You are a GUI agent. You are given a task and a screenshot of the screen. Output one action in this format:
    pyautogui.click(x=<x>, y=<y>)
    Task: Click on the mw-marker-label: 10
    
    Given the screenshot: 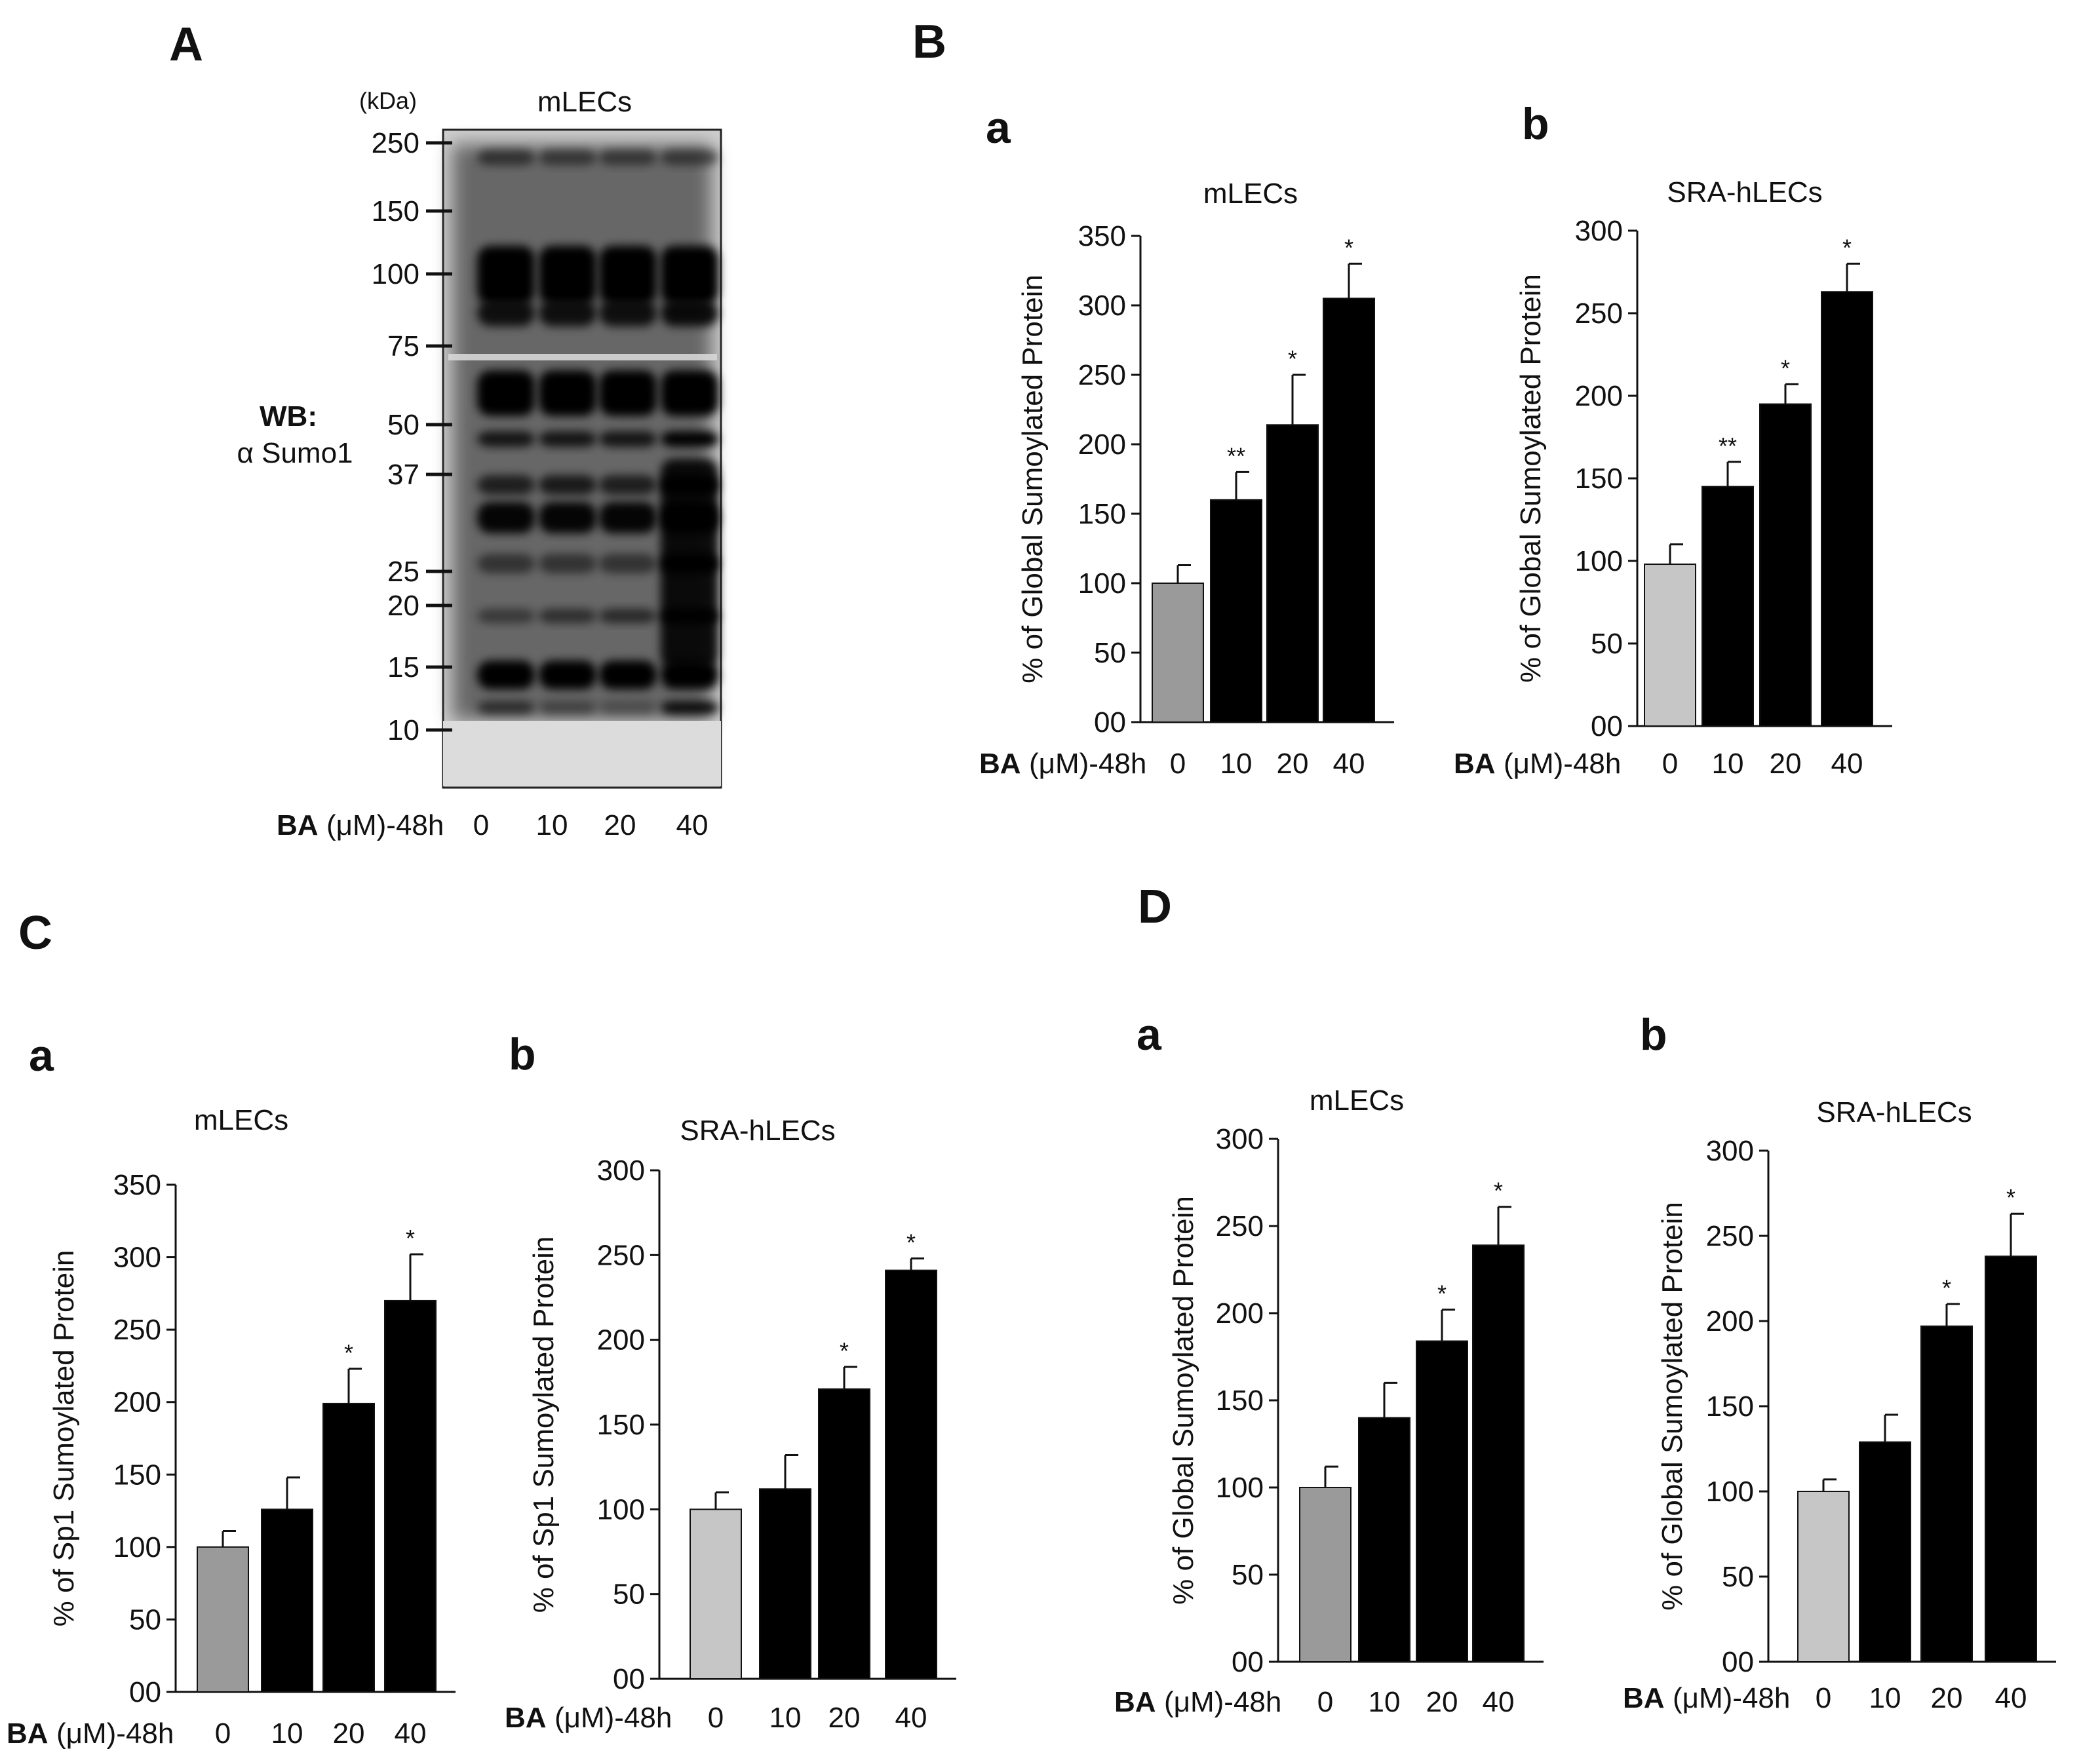 What is the action you would take?
    pyautogui.click(x=403, y=730)
    